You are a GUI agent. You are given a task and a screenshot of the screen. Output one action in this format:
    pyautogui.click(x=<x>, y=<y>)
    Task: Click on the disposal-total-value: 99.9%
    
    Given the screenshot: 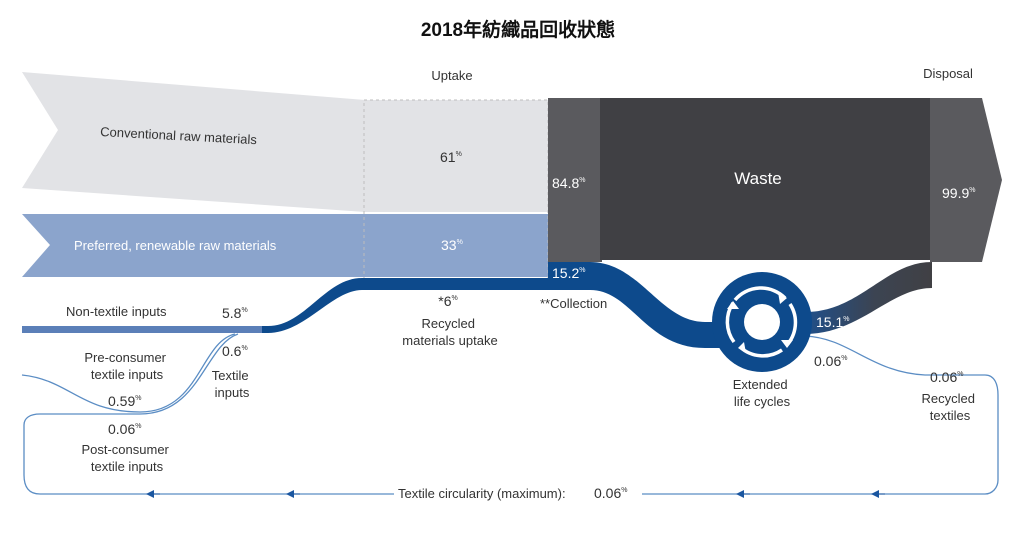 What is the action you would take?
    pyautogui.click(x=958, y=193)
    